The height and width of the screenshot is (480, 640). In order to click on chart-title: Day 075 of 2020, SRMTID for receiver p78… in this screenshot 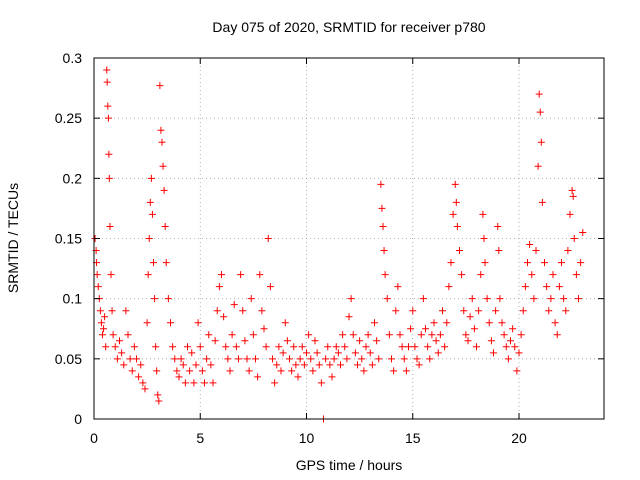, I will do `click(348, 27)`.